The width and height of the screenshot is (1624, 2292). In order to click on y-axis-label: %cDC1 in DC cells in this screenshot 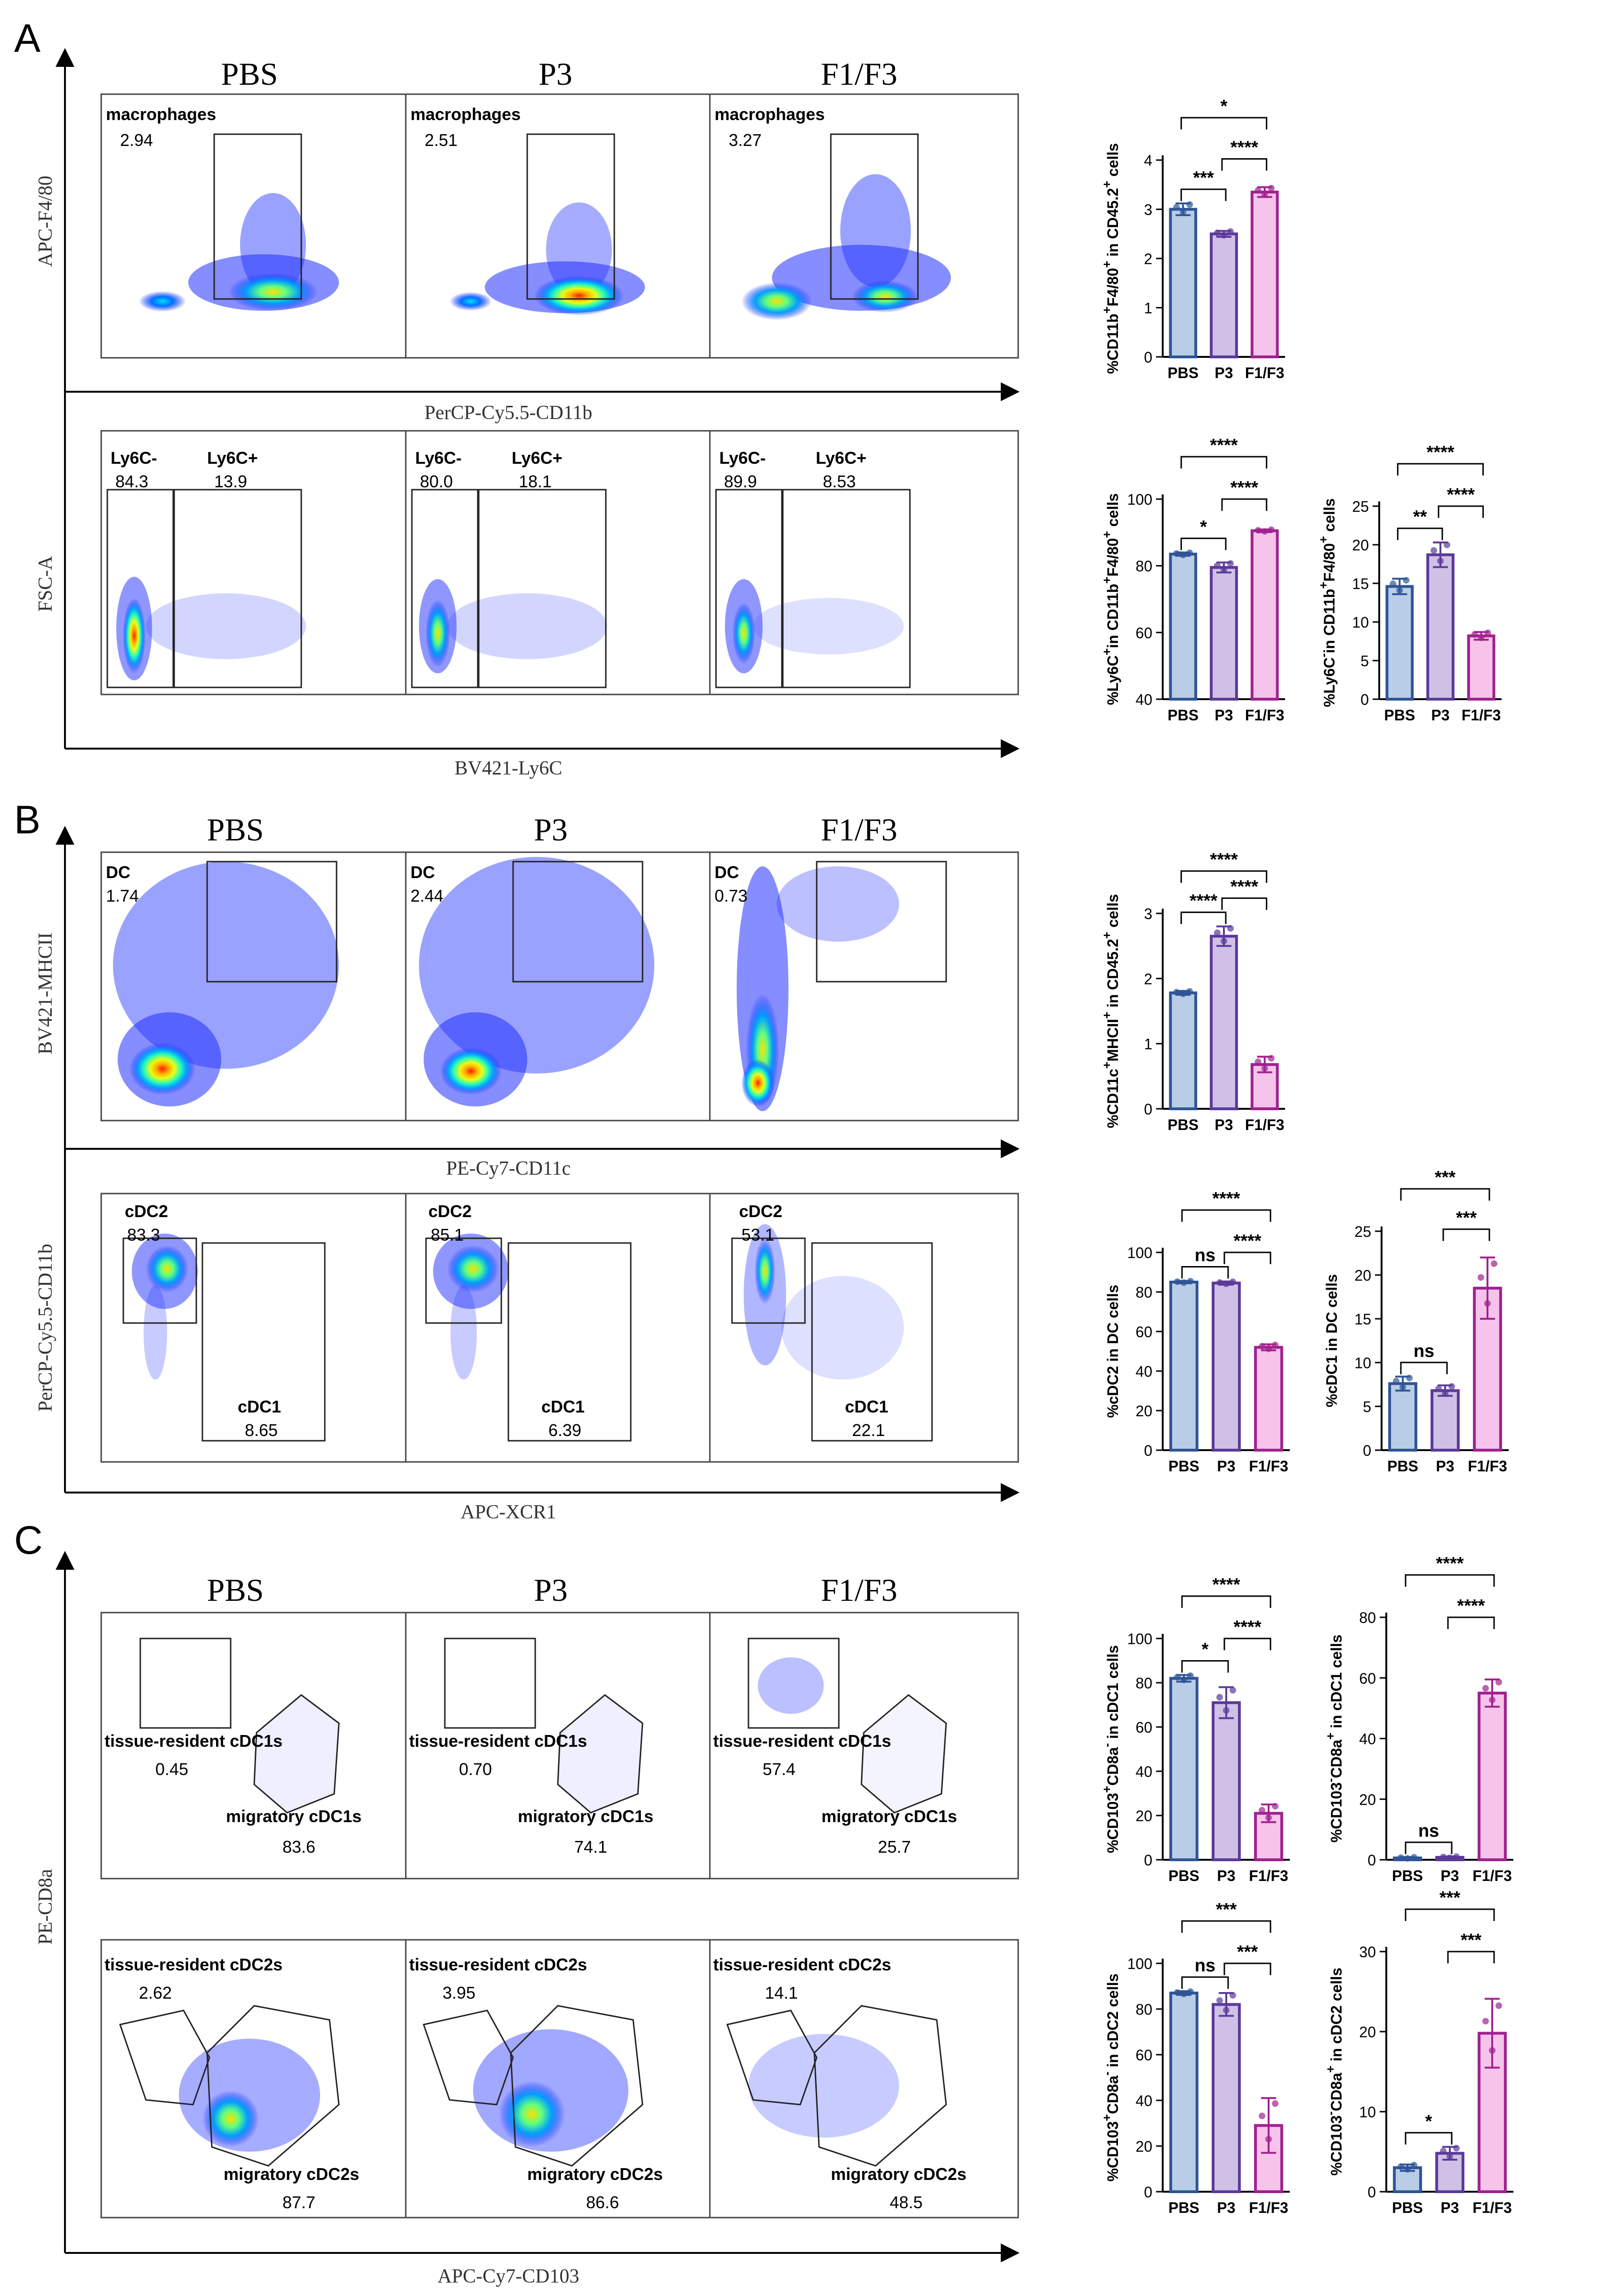, I will do `click(1331, 1340)`.